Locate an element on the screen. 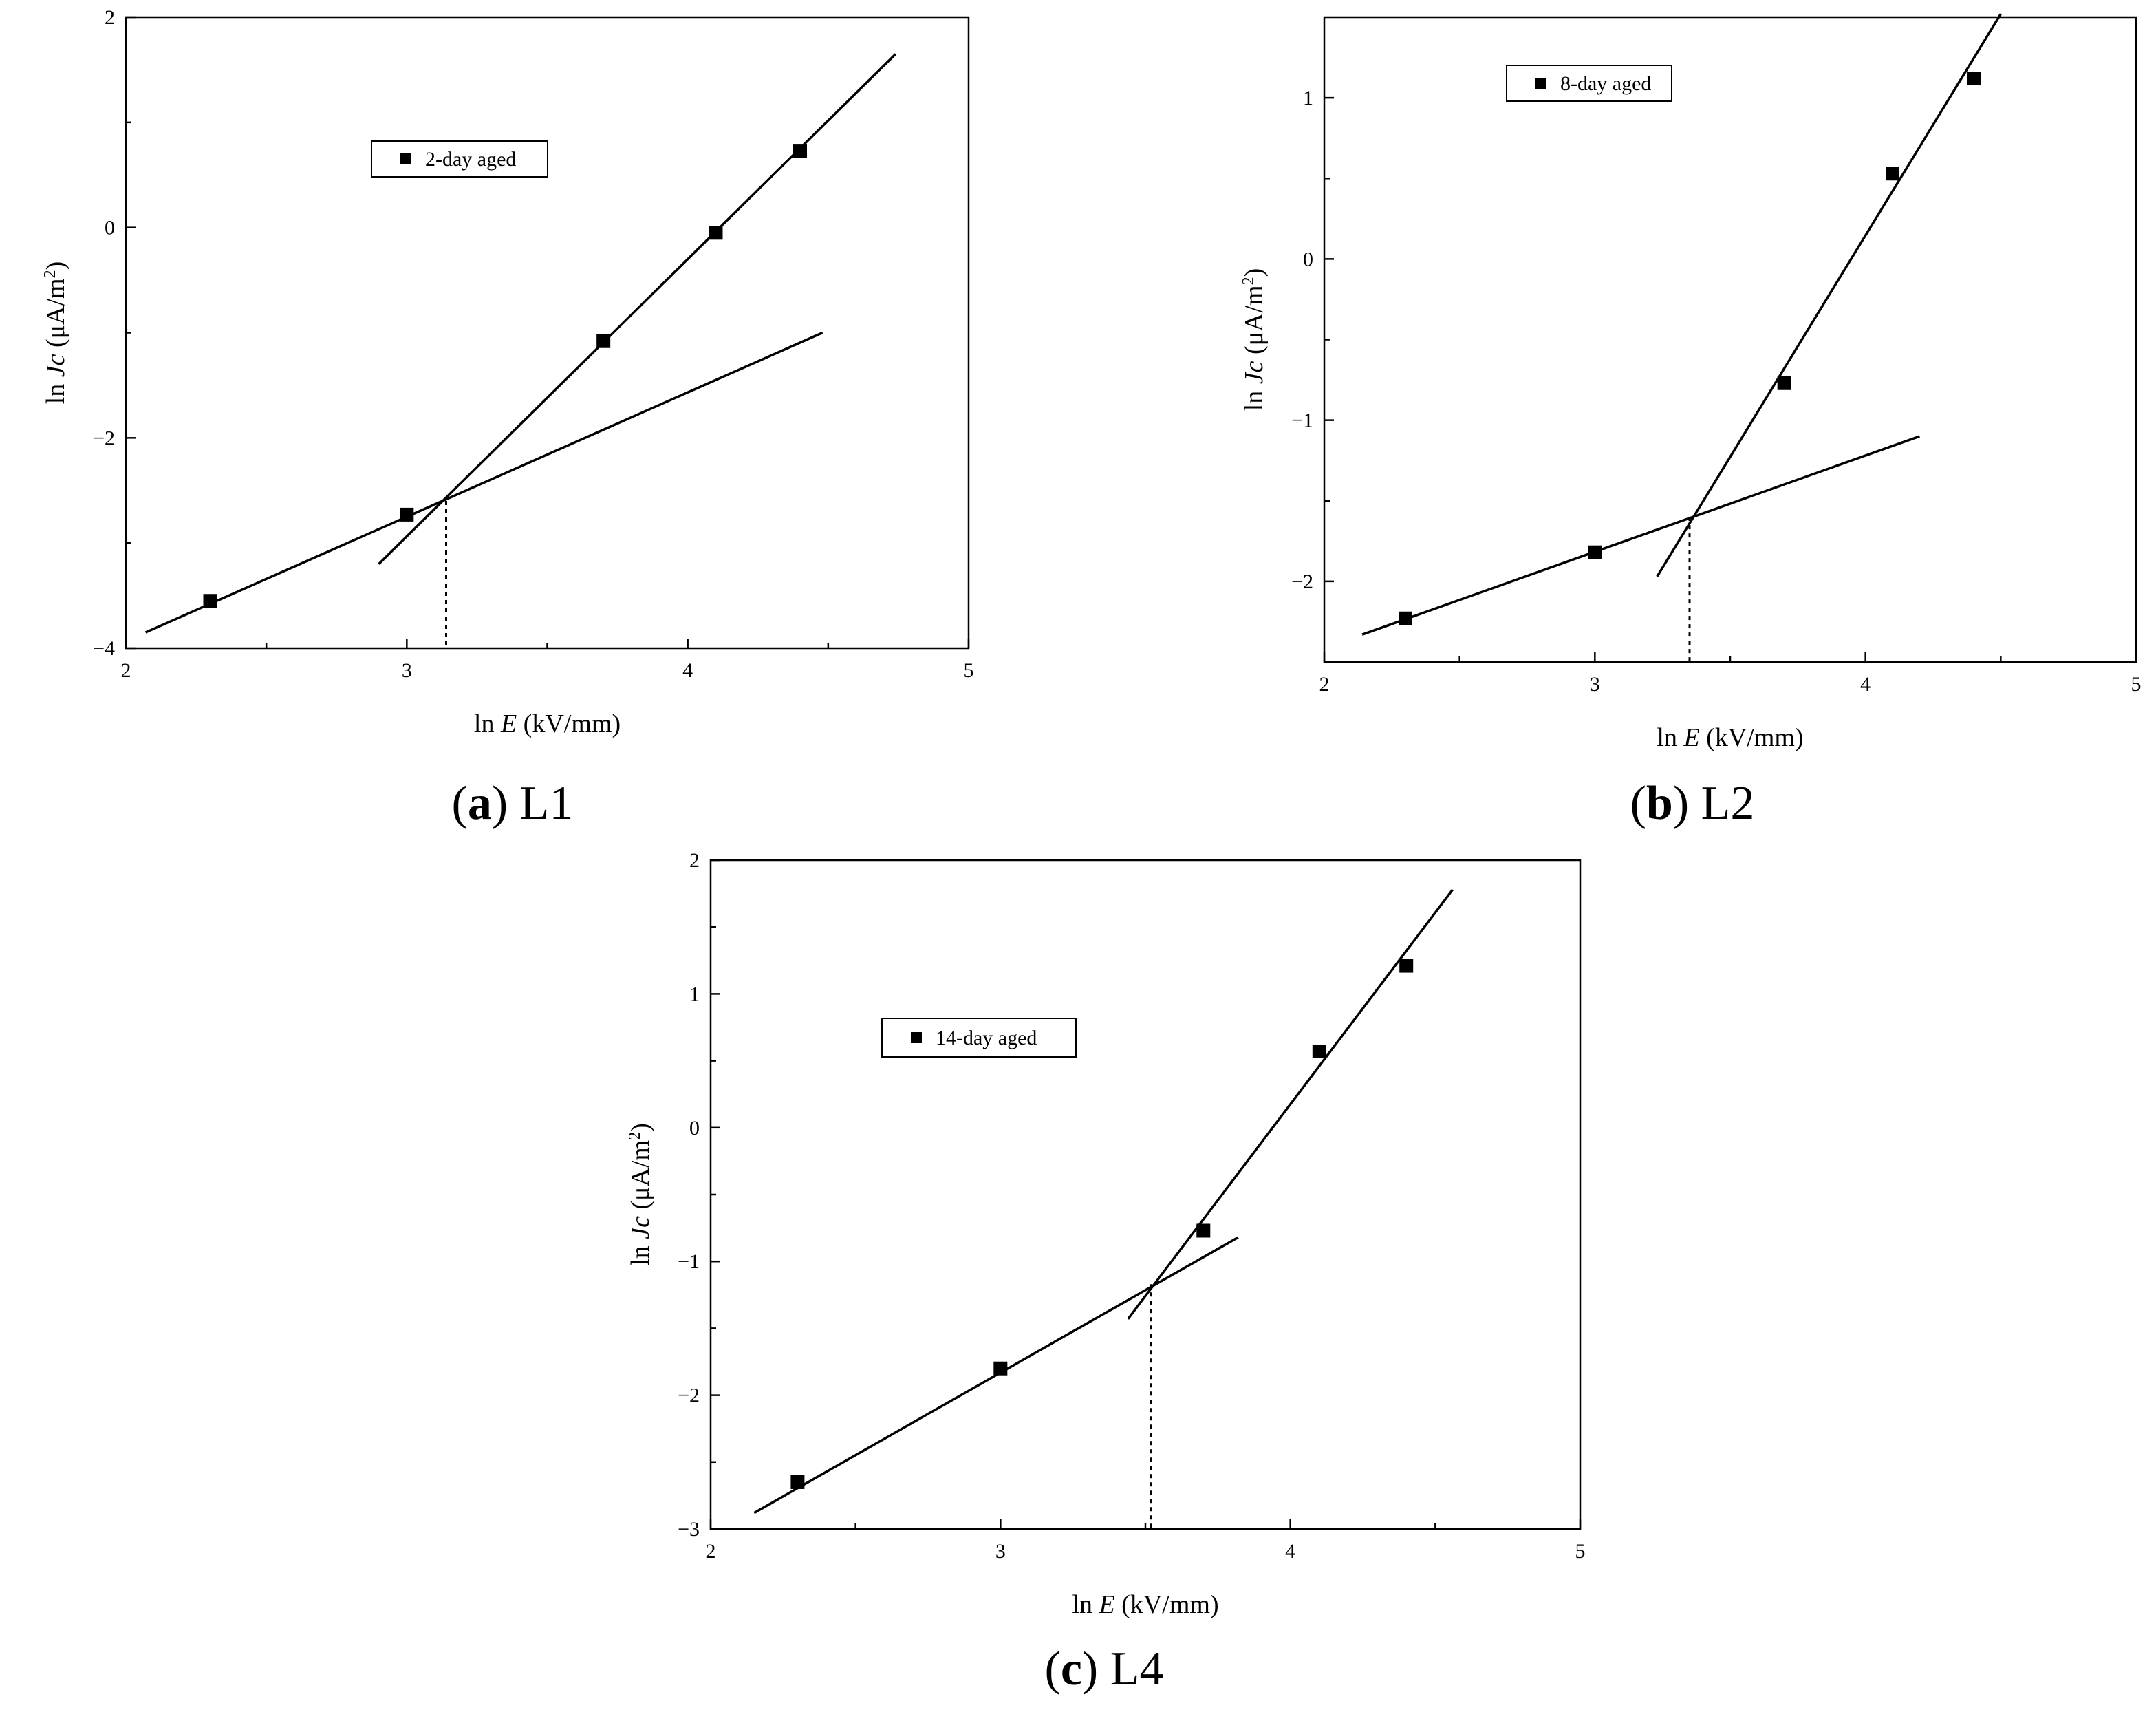 The height and width of the screenshot is (1712, 2156). legend-label: 8-day aged is located at coordinates (1605, 83).